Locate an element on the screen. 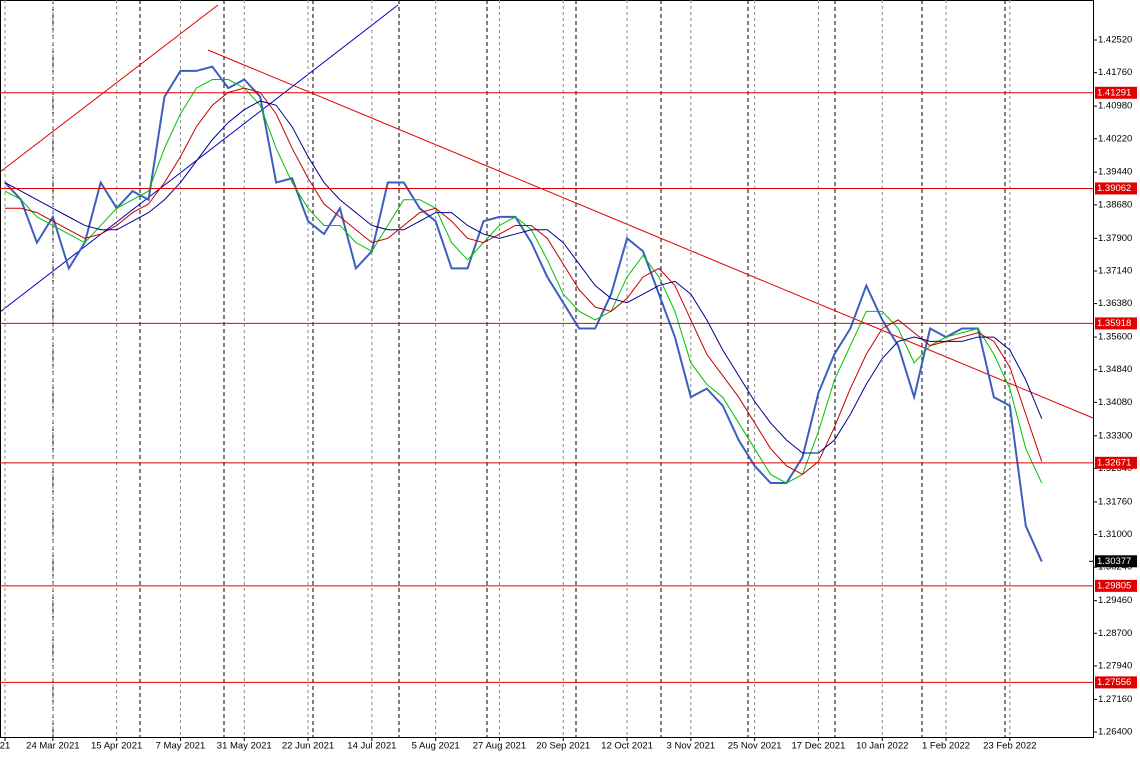 The image size is (1140, 757). y-tick-label: 1.28700 is located at coordinates (1115, 633).